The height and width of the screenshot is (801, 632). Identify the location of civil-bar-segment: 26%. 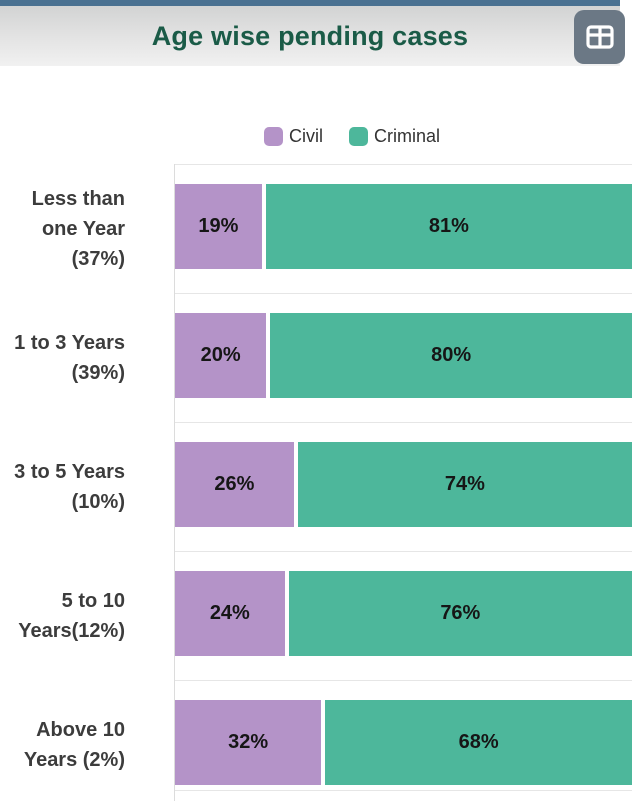
(234, 484).